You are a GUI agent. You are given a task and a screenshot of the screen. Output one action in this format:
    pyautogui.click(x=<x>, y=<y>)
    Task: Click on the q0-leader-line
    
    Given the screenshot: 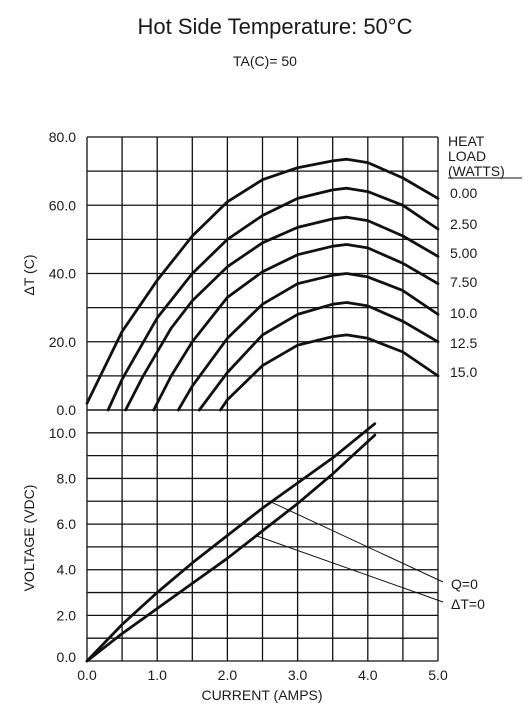 What is the action you would take?
    pyautogui.click(x=356, y=541)
    